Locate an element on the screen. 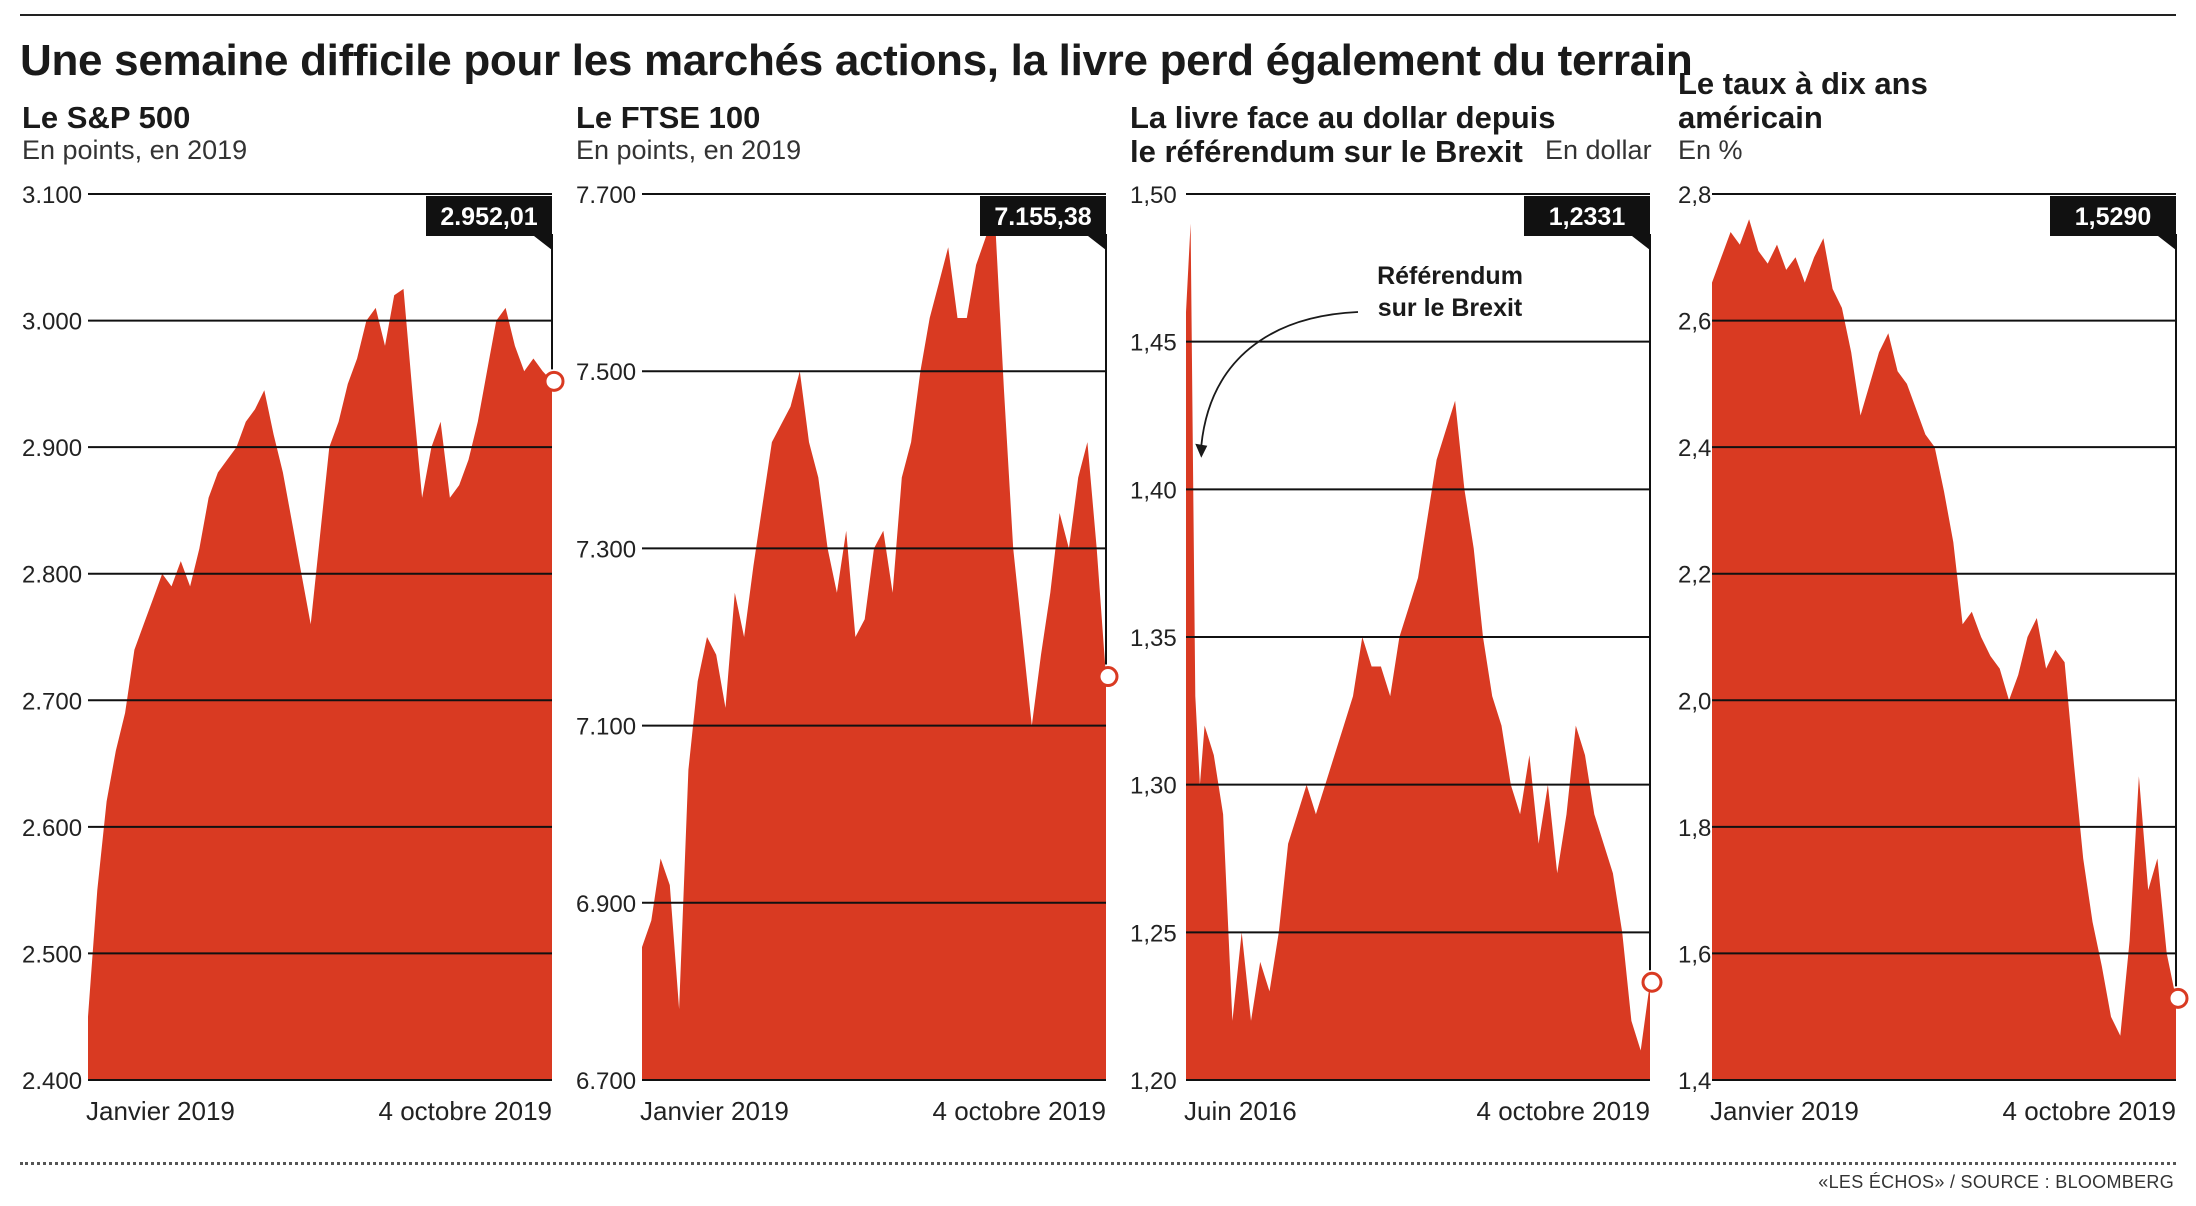  y-tick-label: 7.500 is located at coordinates (606, 372).